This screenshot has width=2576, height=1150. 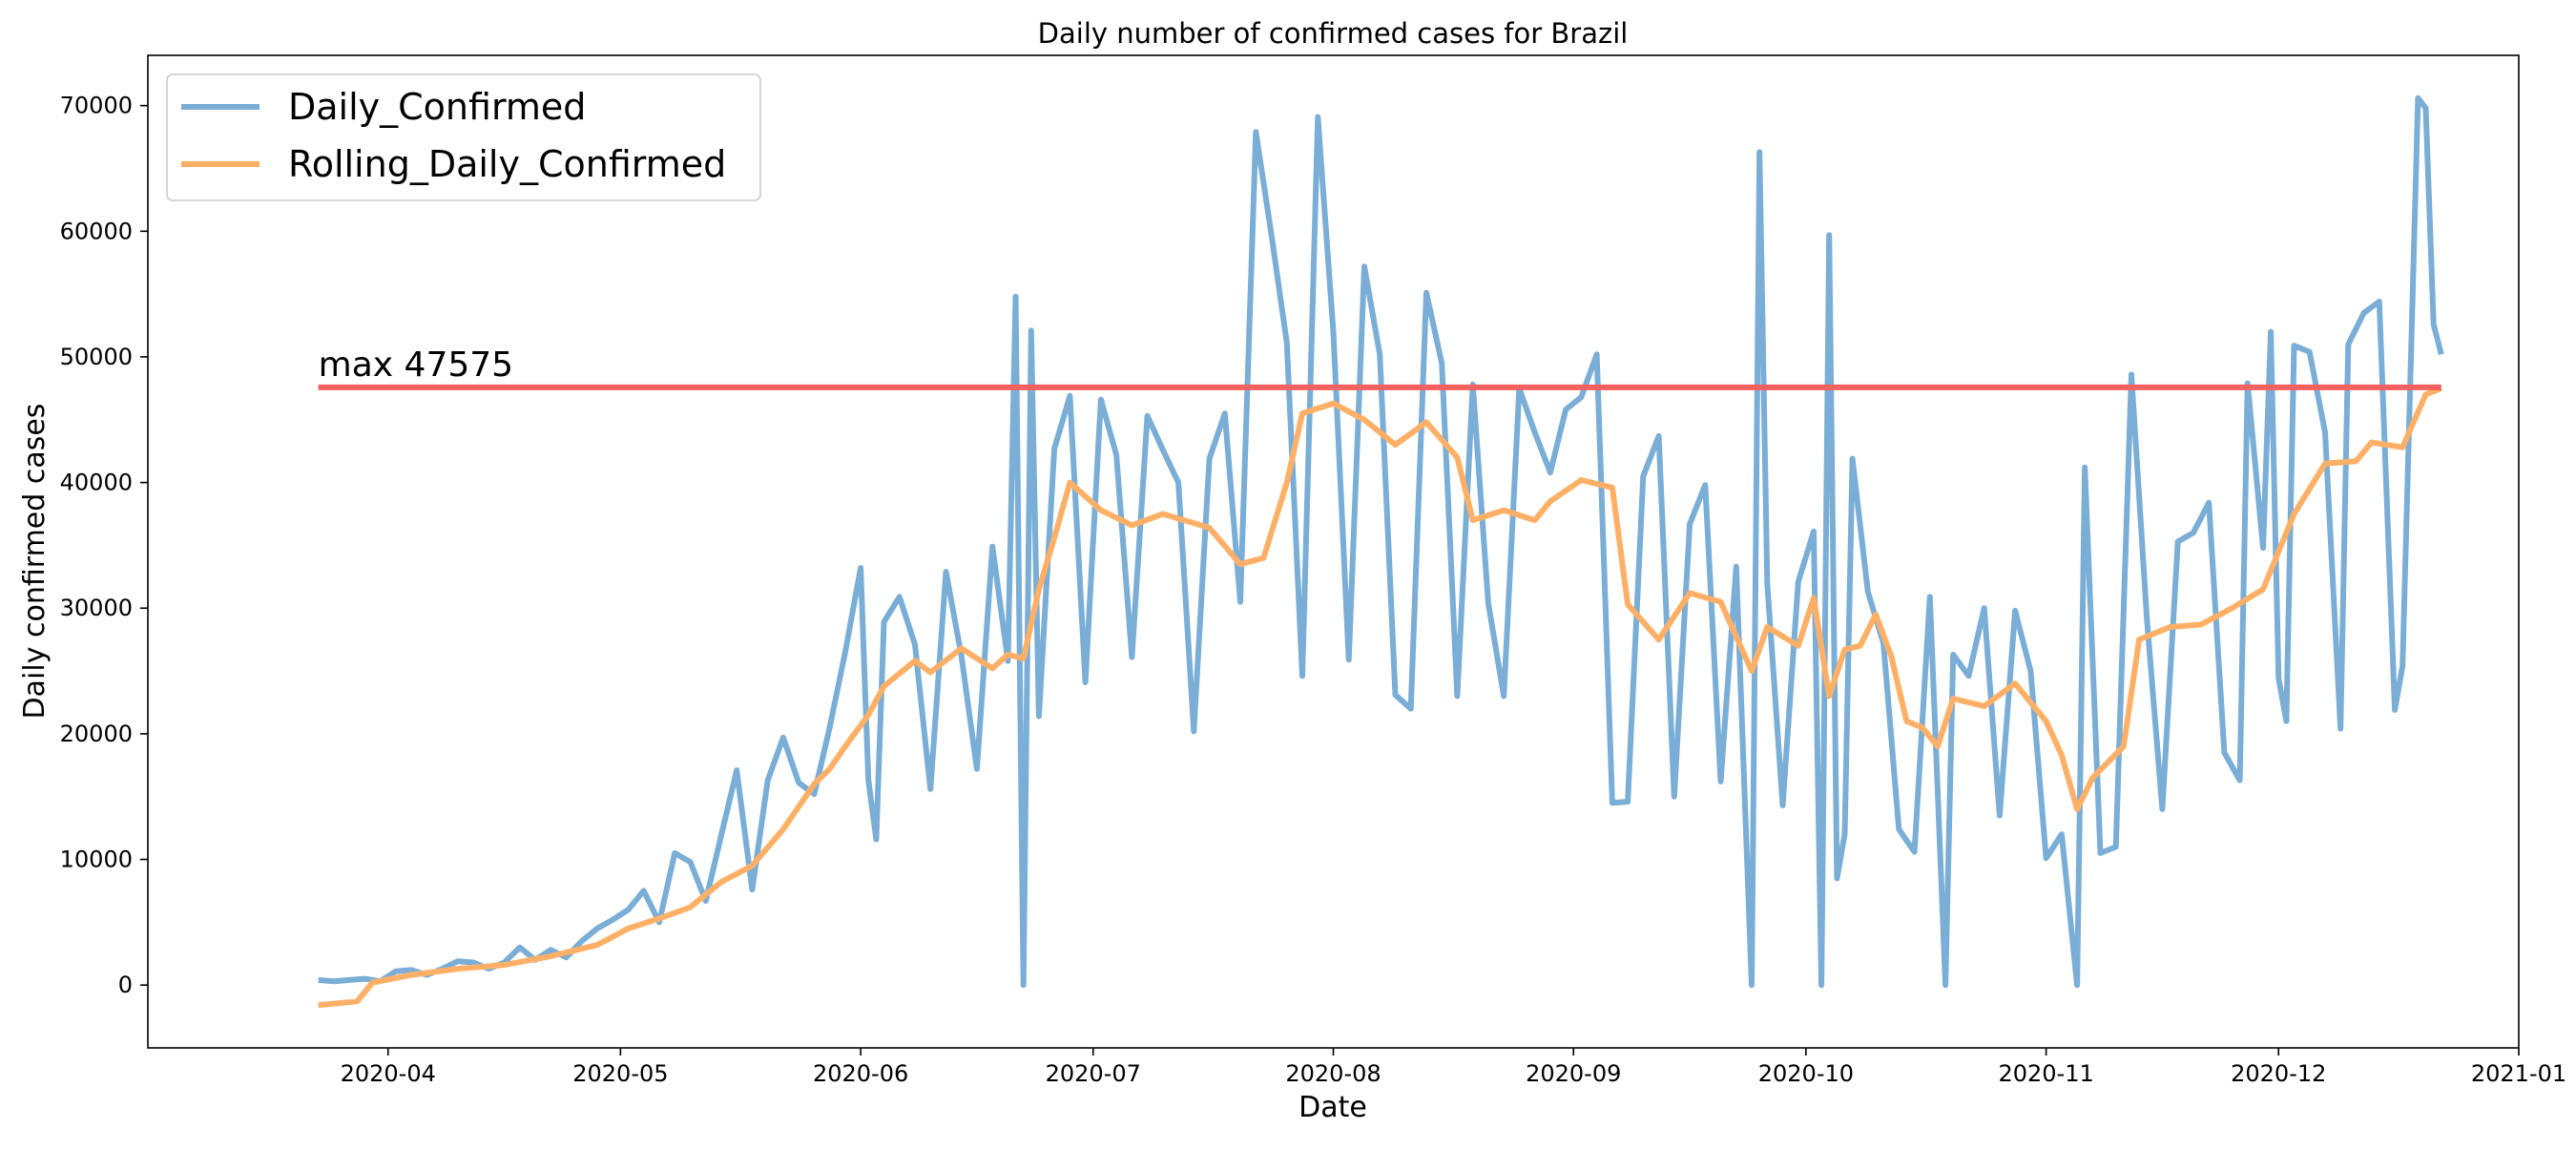 I want to click on y-axis-label: Daily confirmed cases, so click(x=35, y=562).